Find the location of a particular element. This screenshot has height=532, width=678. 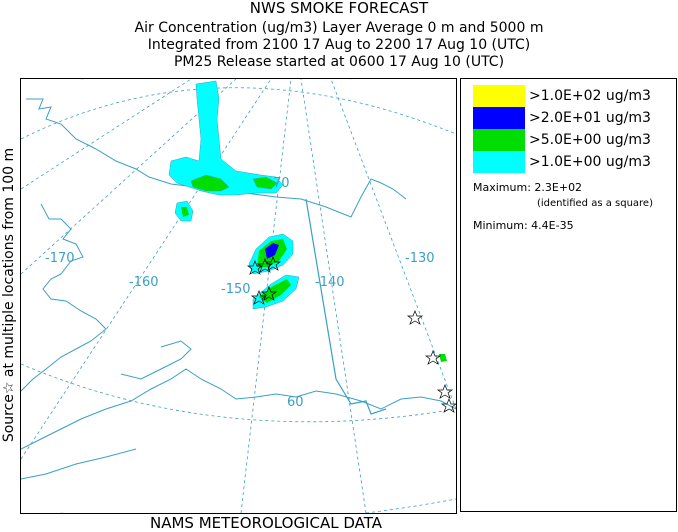

plume-north-cyan is located at coordinates (226, 138).